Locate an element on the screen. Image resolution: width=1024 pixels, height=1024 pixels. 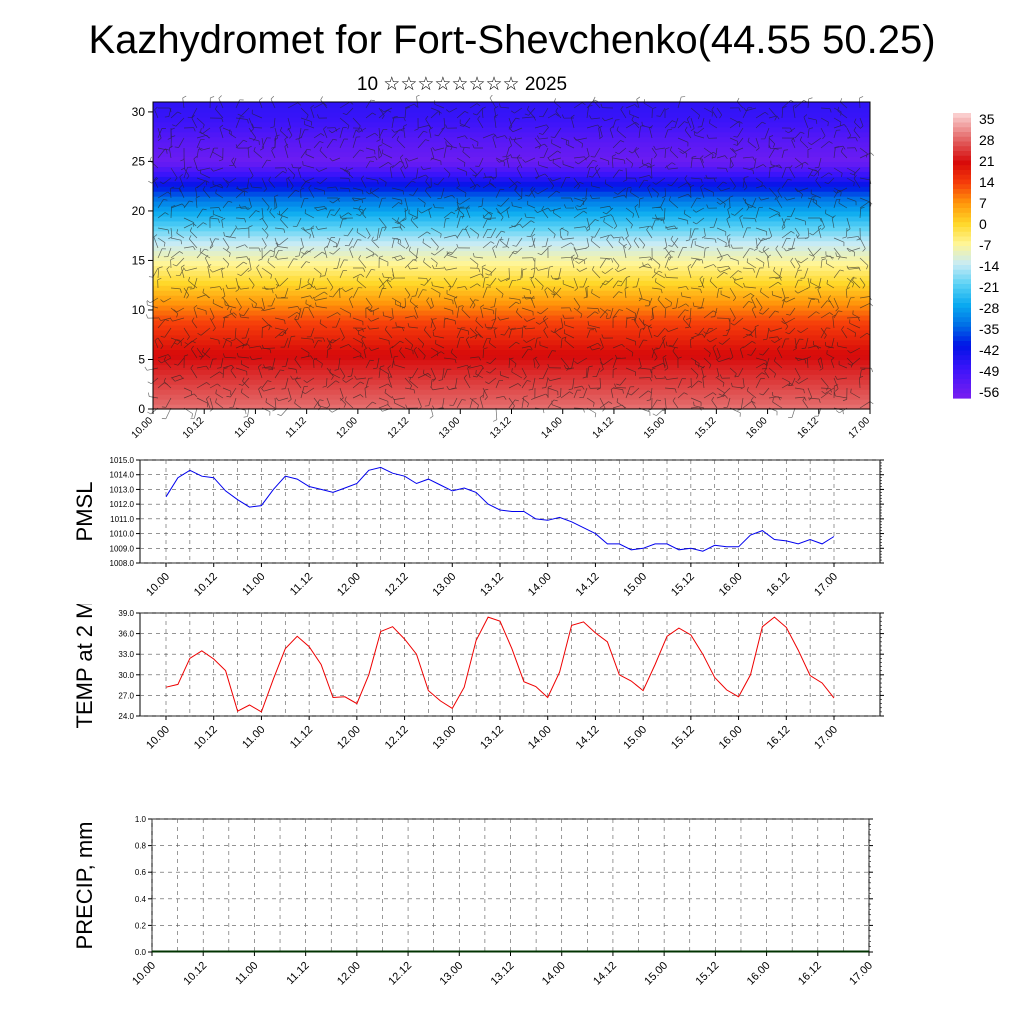
x-tick-label: 14.00 is located at coordinates (552, 428).